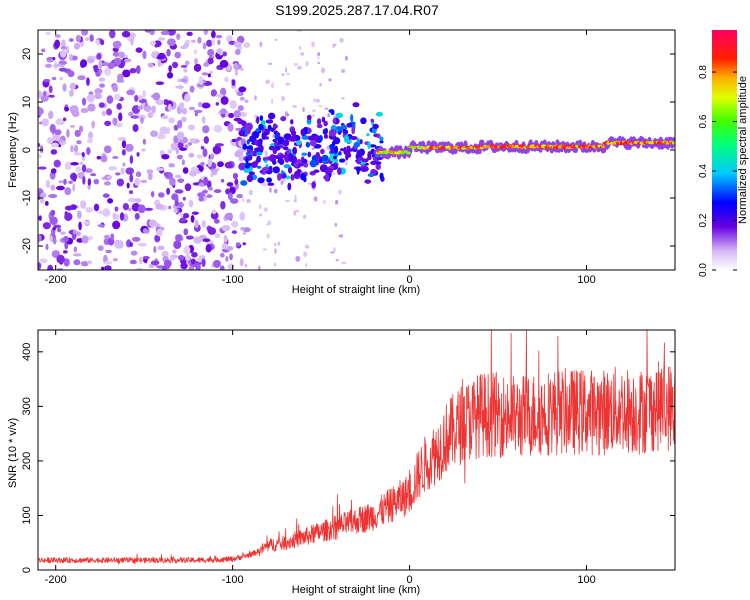  Describe the element at coordinates (27, 515) in the screenshot. I see `snr-ytick-label: 100` at that location.